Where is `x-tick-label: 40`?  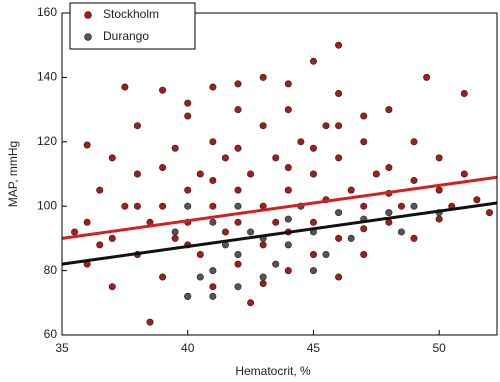
x-tick-label: 40 is located at coordinates (188, 348).